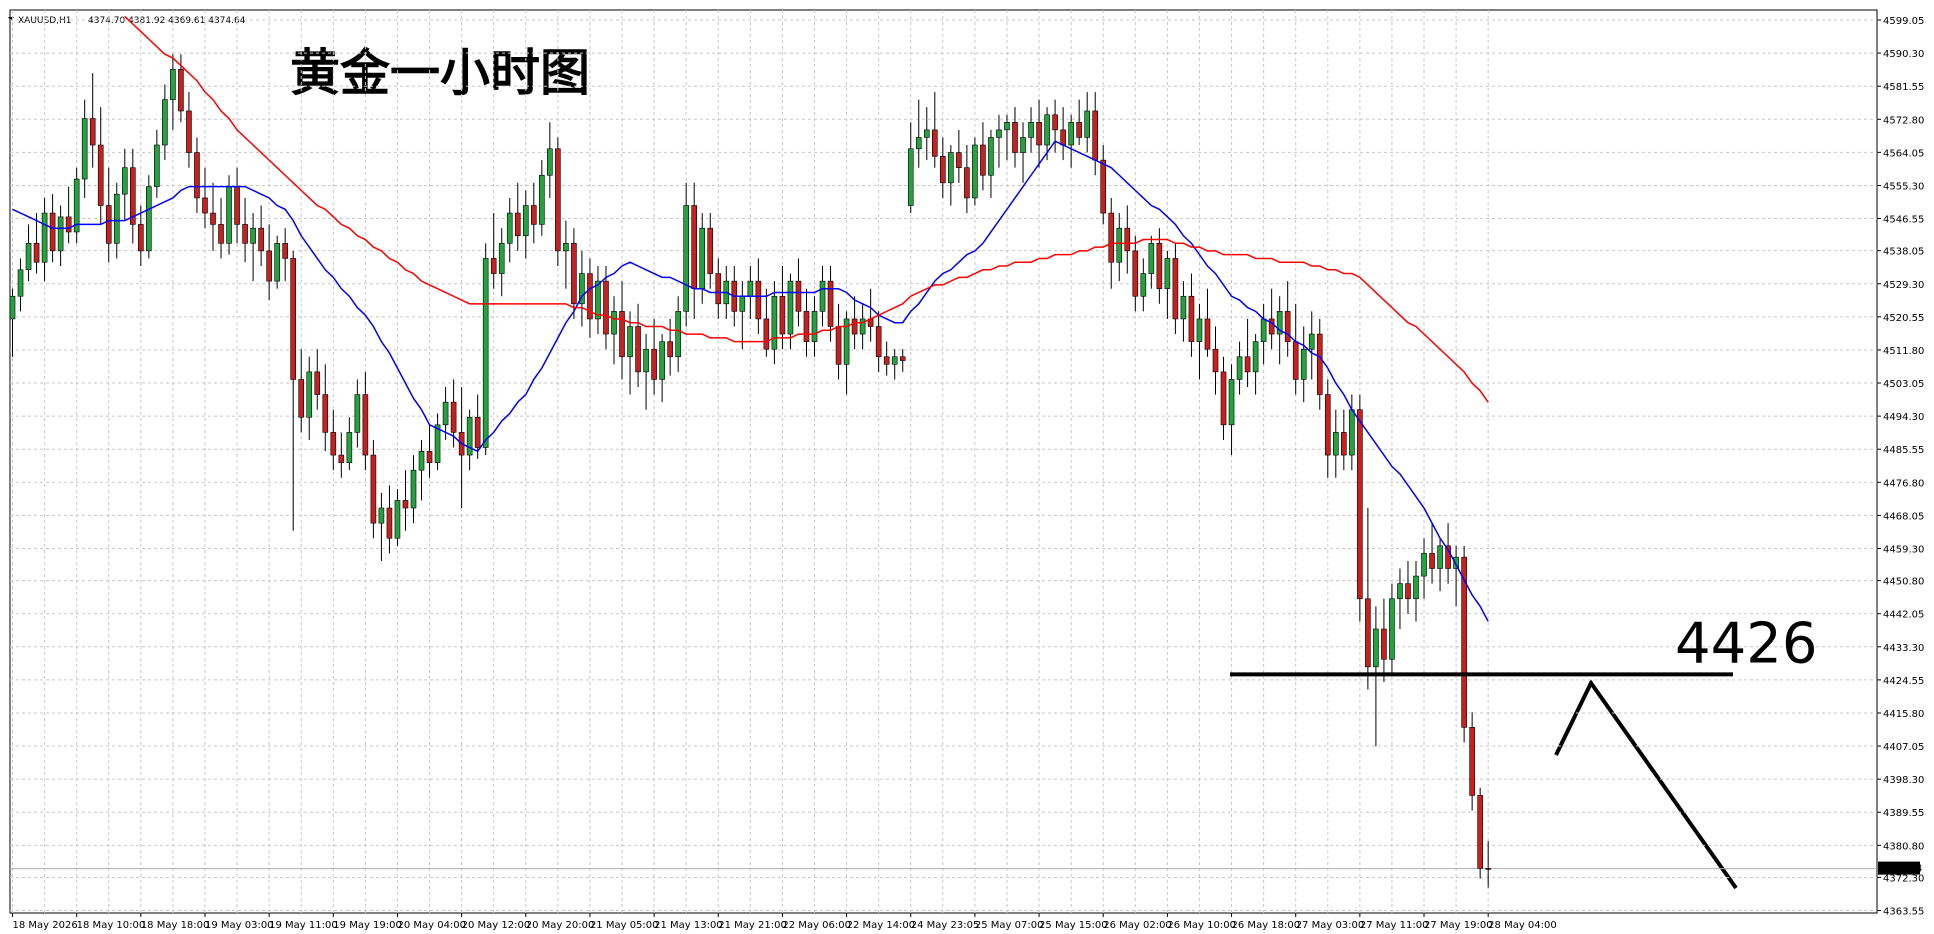  I want to click on x-tick-label: 18 May 10:00, so click(111, 925).